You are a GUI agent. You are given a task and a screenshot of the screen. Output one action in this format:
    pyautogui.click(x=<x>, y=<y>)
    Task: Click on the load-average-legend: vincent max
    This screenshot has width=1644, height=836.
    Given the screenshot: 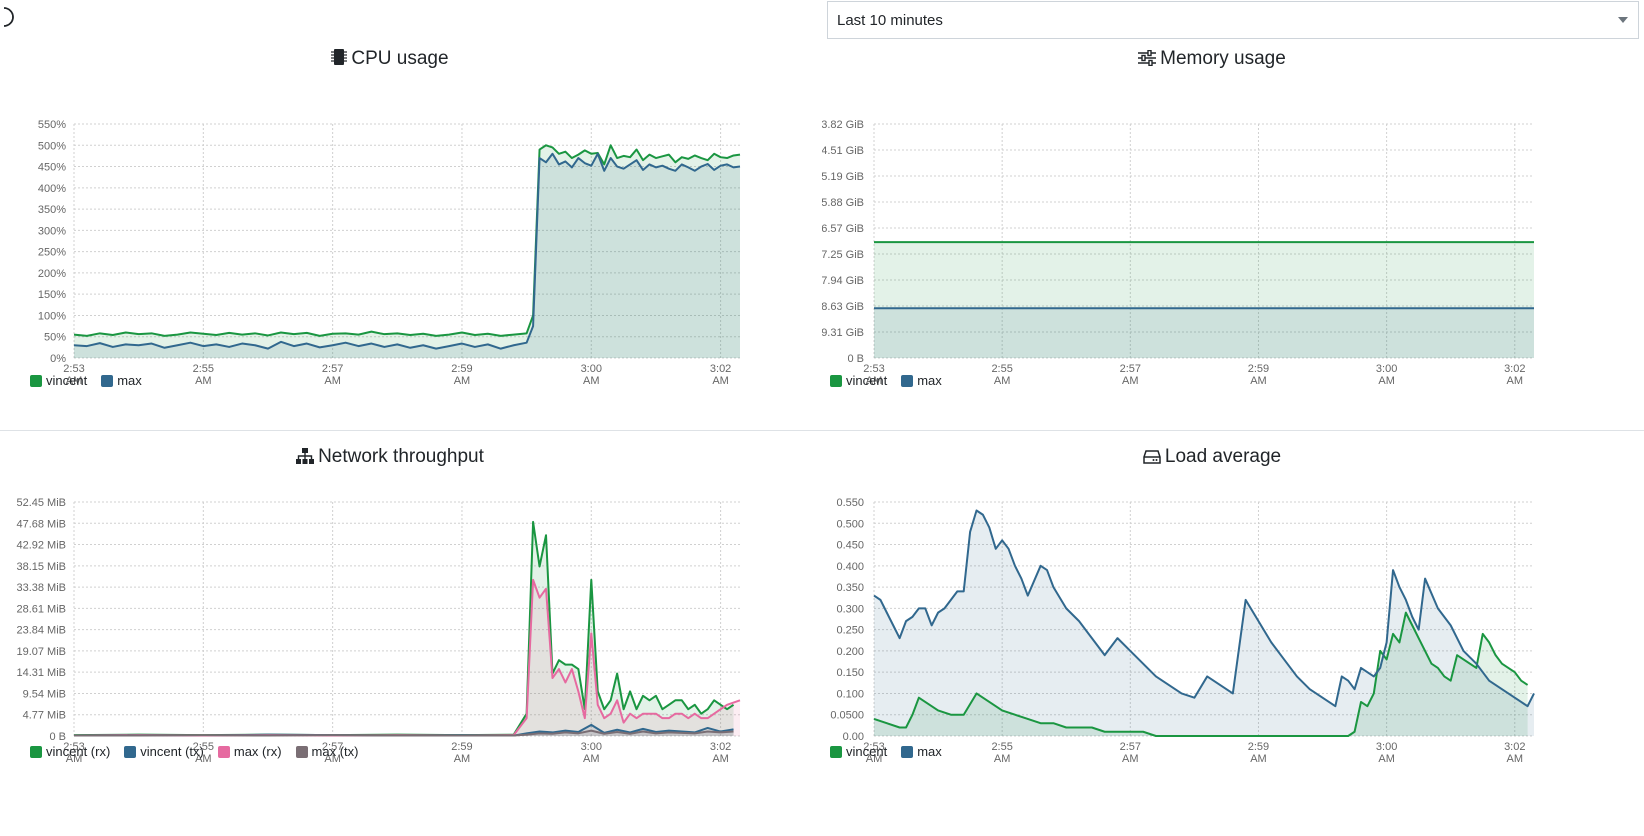 What is the action you would take?
    pyautogui.click(x=886, y=751)
    